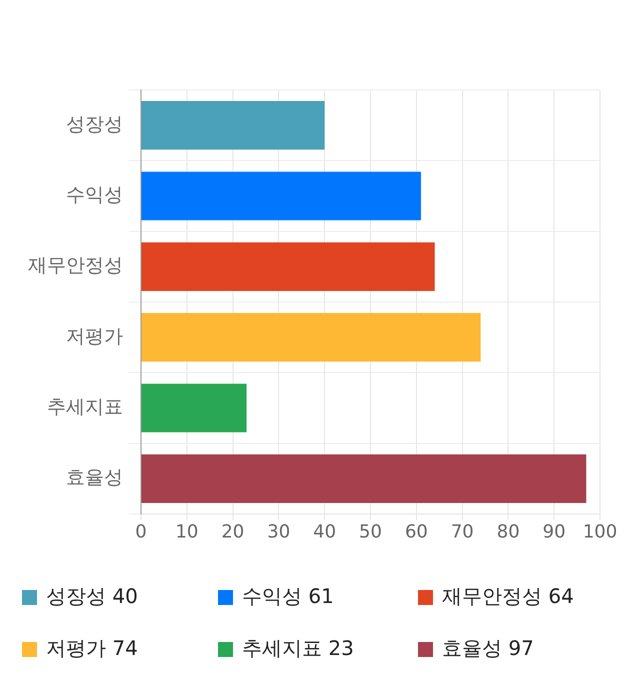 This screenshot has height=700, width=640. Describe the element at coordinates (141, 531) in the screenshot. I see `x-tick-label: 0` at that location.